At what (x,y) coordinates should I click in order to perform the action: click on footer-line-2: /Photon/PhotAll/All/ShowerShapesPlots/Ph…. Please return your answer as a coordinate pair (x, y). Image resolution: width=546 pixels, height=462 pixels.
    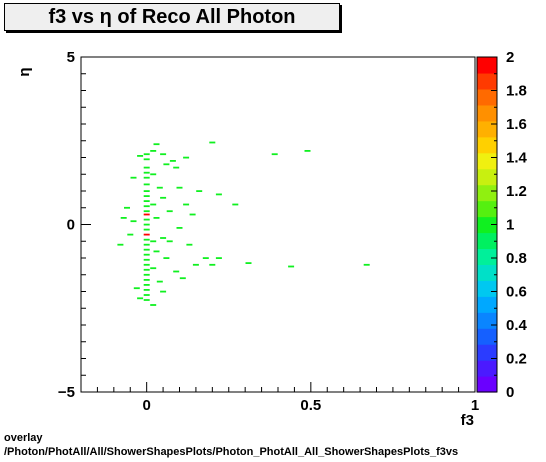
    Looking at the image, I should click on (231, 452).